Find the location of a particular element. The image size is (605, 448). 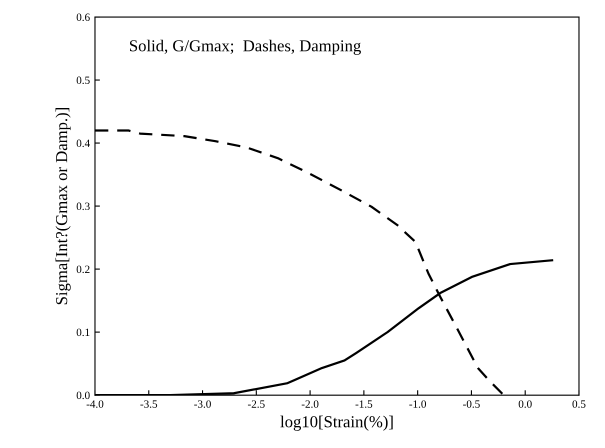

x-tick-label: -4.0 is located at coordinates (95, 404).